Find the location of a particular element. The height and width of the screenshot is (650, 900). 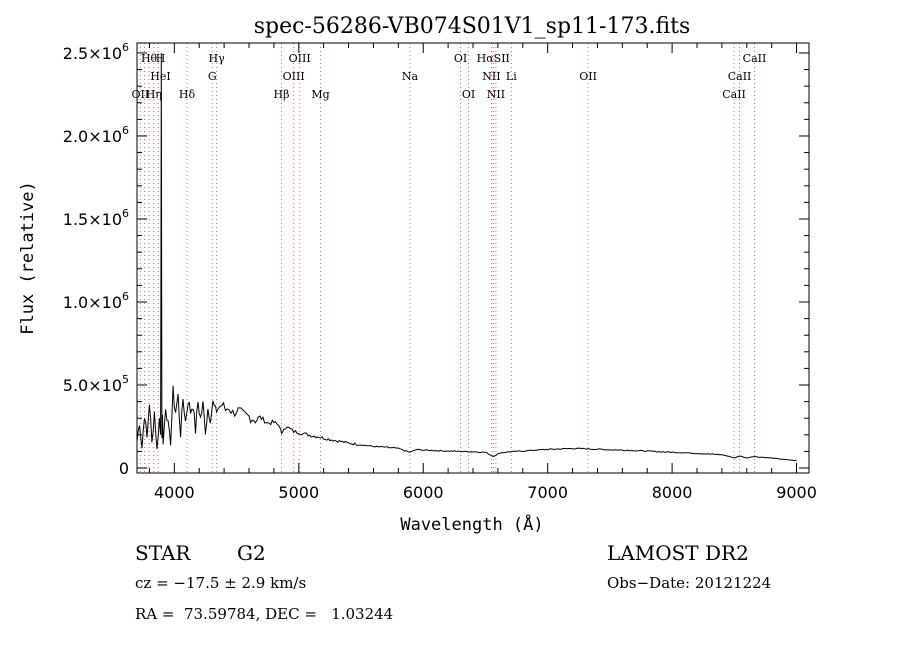

line-label: Hβ is located at coordinates (282, 94).